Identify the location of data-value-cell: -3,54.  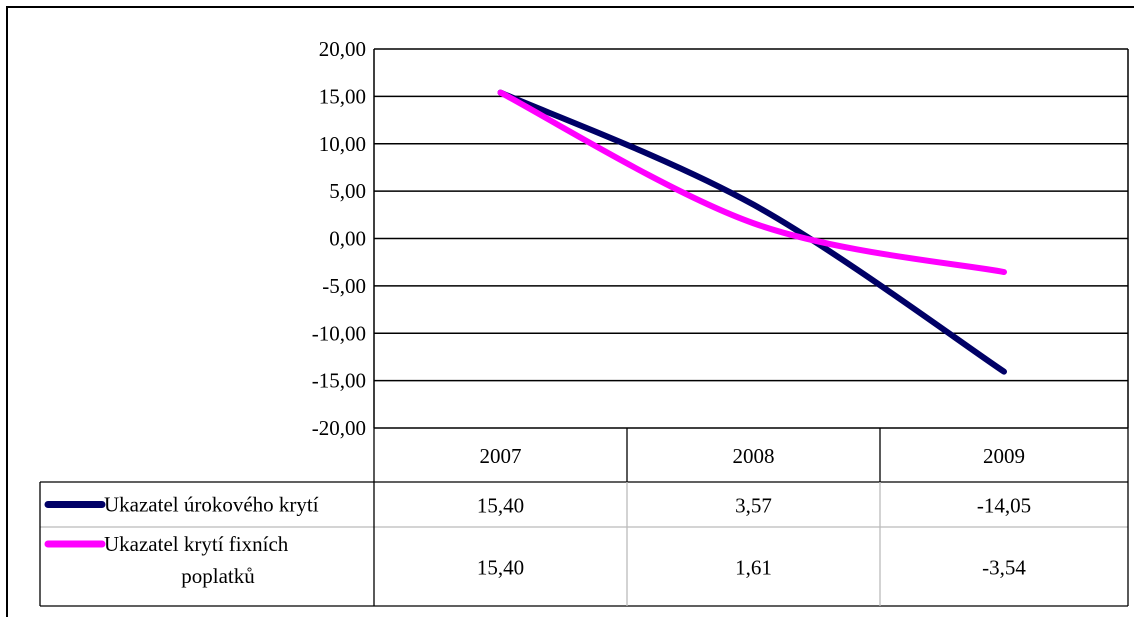
(1004, 568).